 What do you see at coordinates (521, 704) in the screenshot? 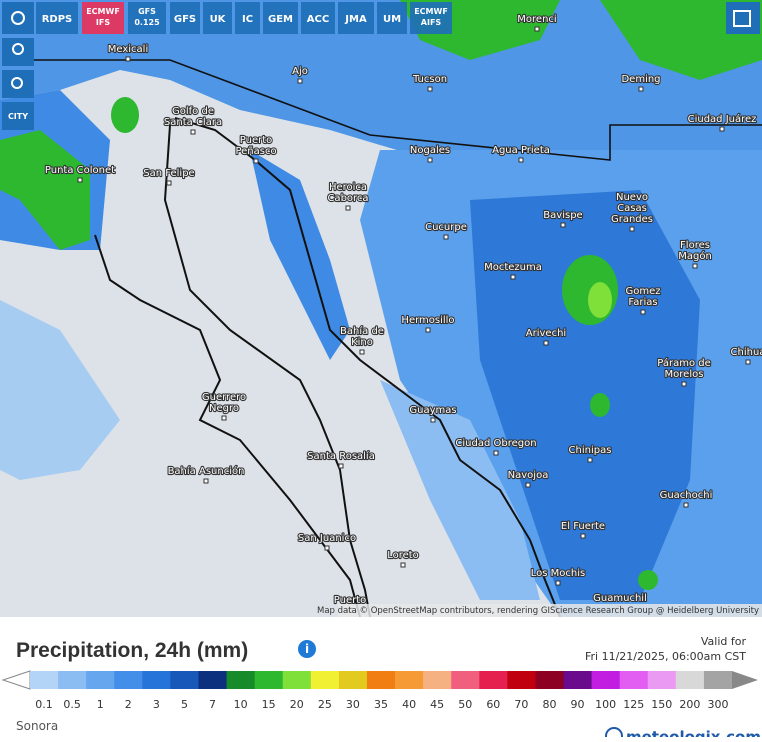
I see `scale-label: 70` at bounding box center [521, 704].